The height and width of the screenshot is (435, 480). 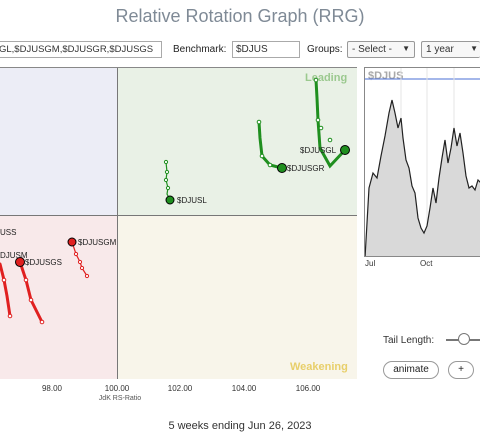 I want to click on quadrant-improving, so click(x=58, y=141).